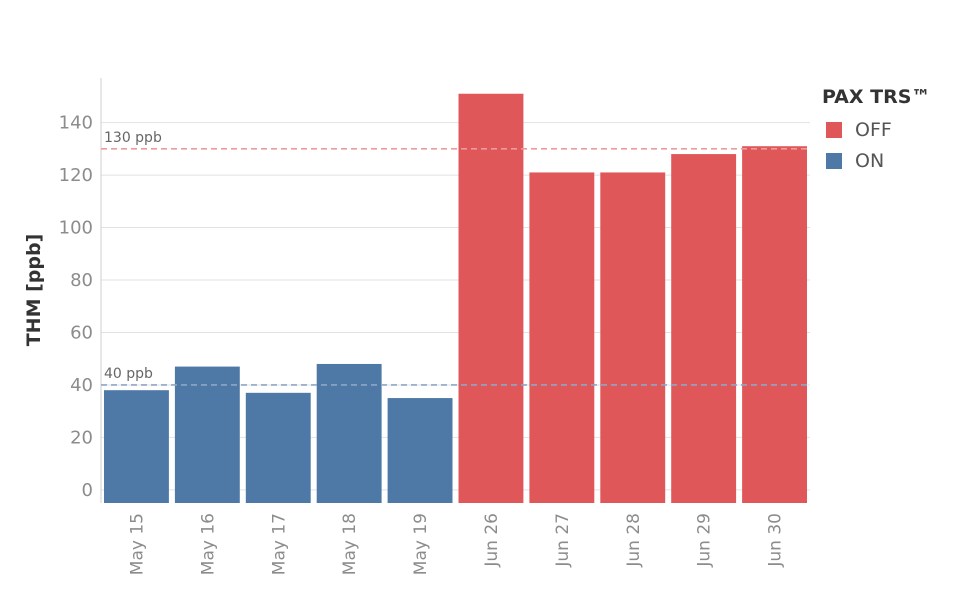 The image size is (964, 614). I want to click on legend-item-off: OFF, so click(876, 129).